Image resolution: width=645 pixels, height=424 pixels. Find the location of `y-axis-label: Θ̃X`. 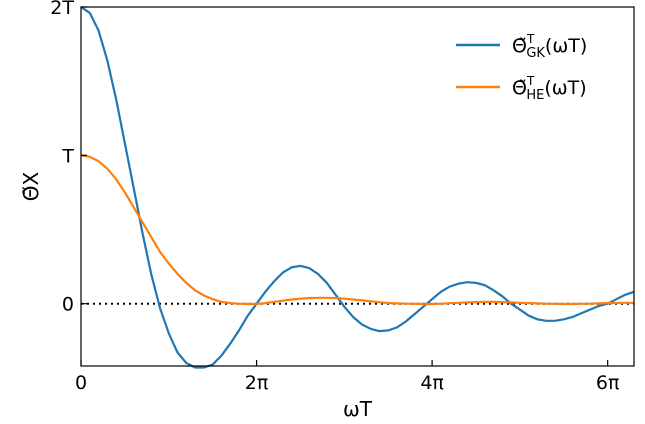

y-axis-label: Θ̃X is located at coordinates (31, 186).